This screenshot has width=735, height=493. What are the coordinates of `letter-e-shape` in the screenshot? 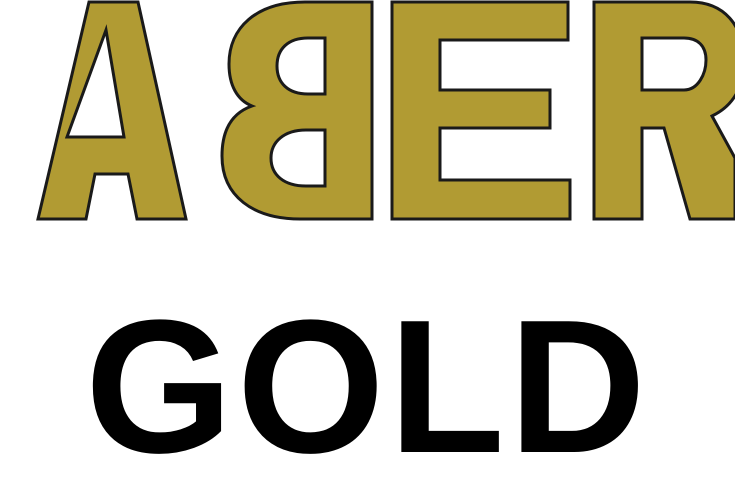 It's located at (481, 110).